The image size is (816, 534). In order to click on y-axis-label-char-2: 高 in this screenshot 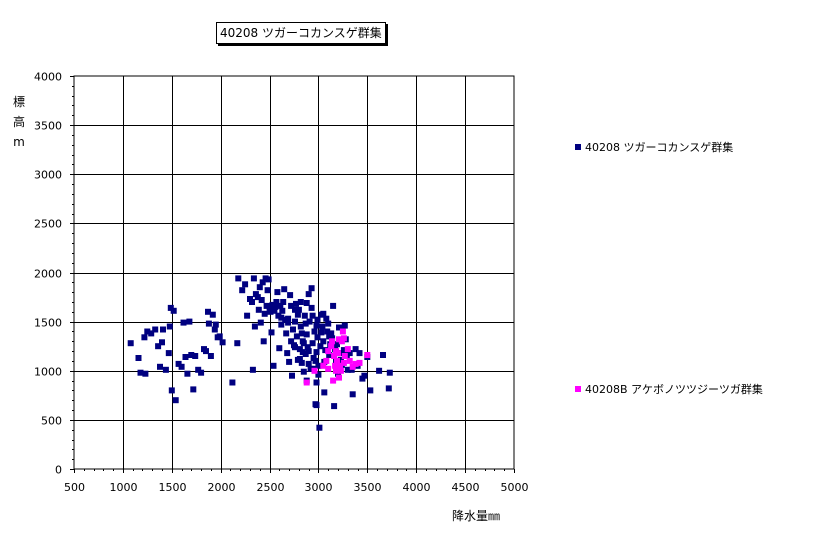, I will do `click(18, 122)`.